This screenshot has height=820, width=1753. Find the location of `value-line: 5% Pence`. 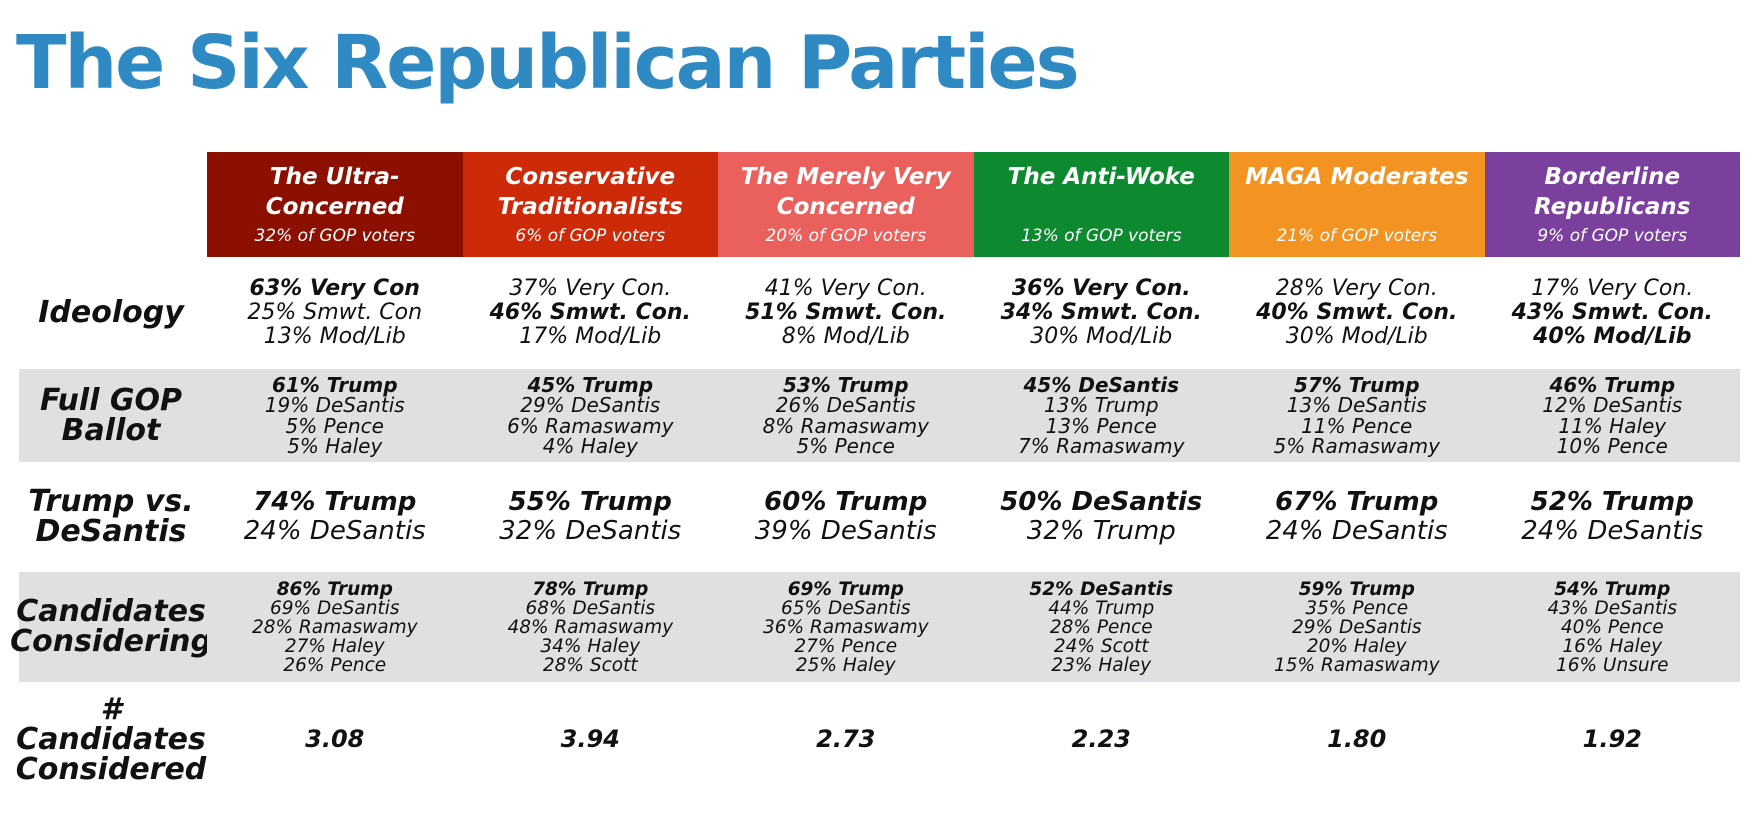

value-line: 5% Pence is located at coordinates (845, 446).